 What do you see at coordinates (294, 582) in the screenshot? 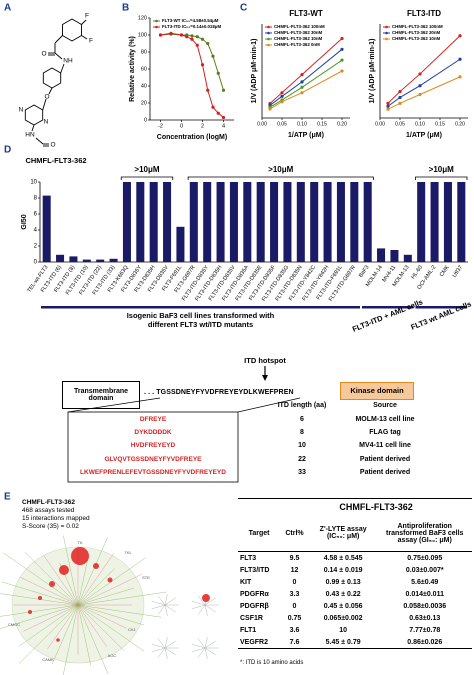
I see `table-cell: 0` at bounding box center [294, 582].